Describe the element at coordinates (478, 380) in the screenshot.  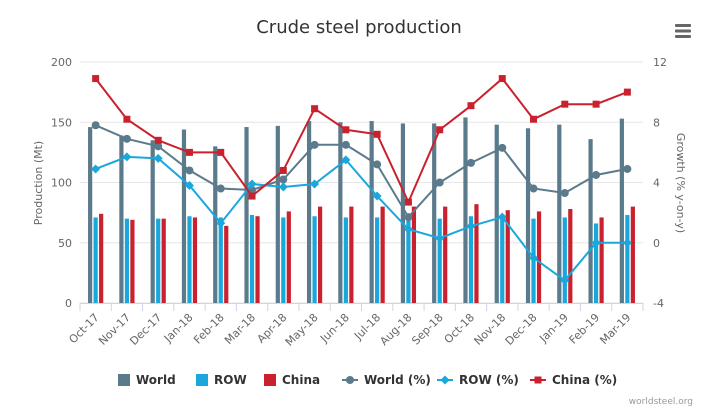
I see `legend-item-row: ROW (%)` at that location.